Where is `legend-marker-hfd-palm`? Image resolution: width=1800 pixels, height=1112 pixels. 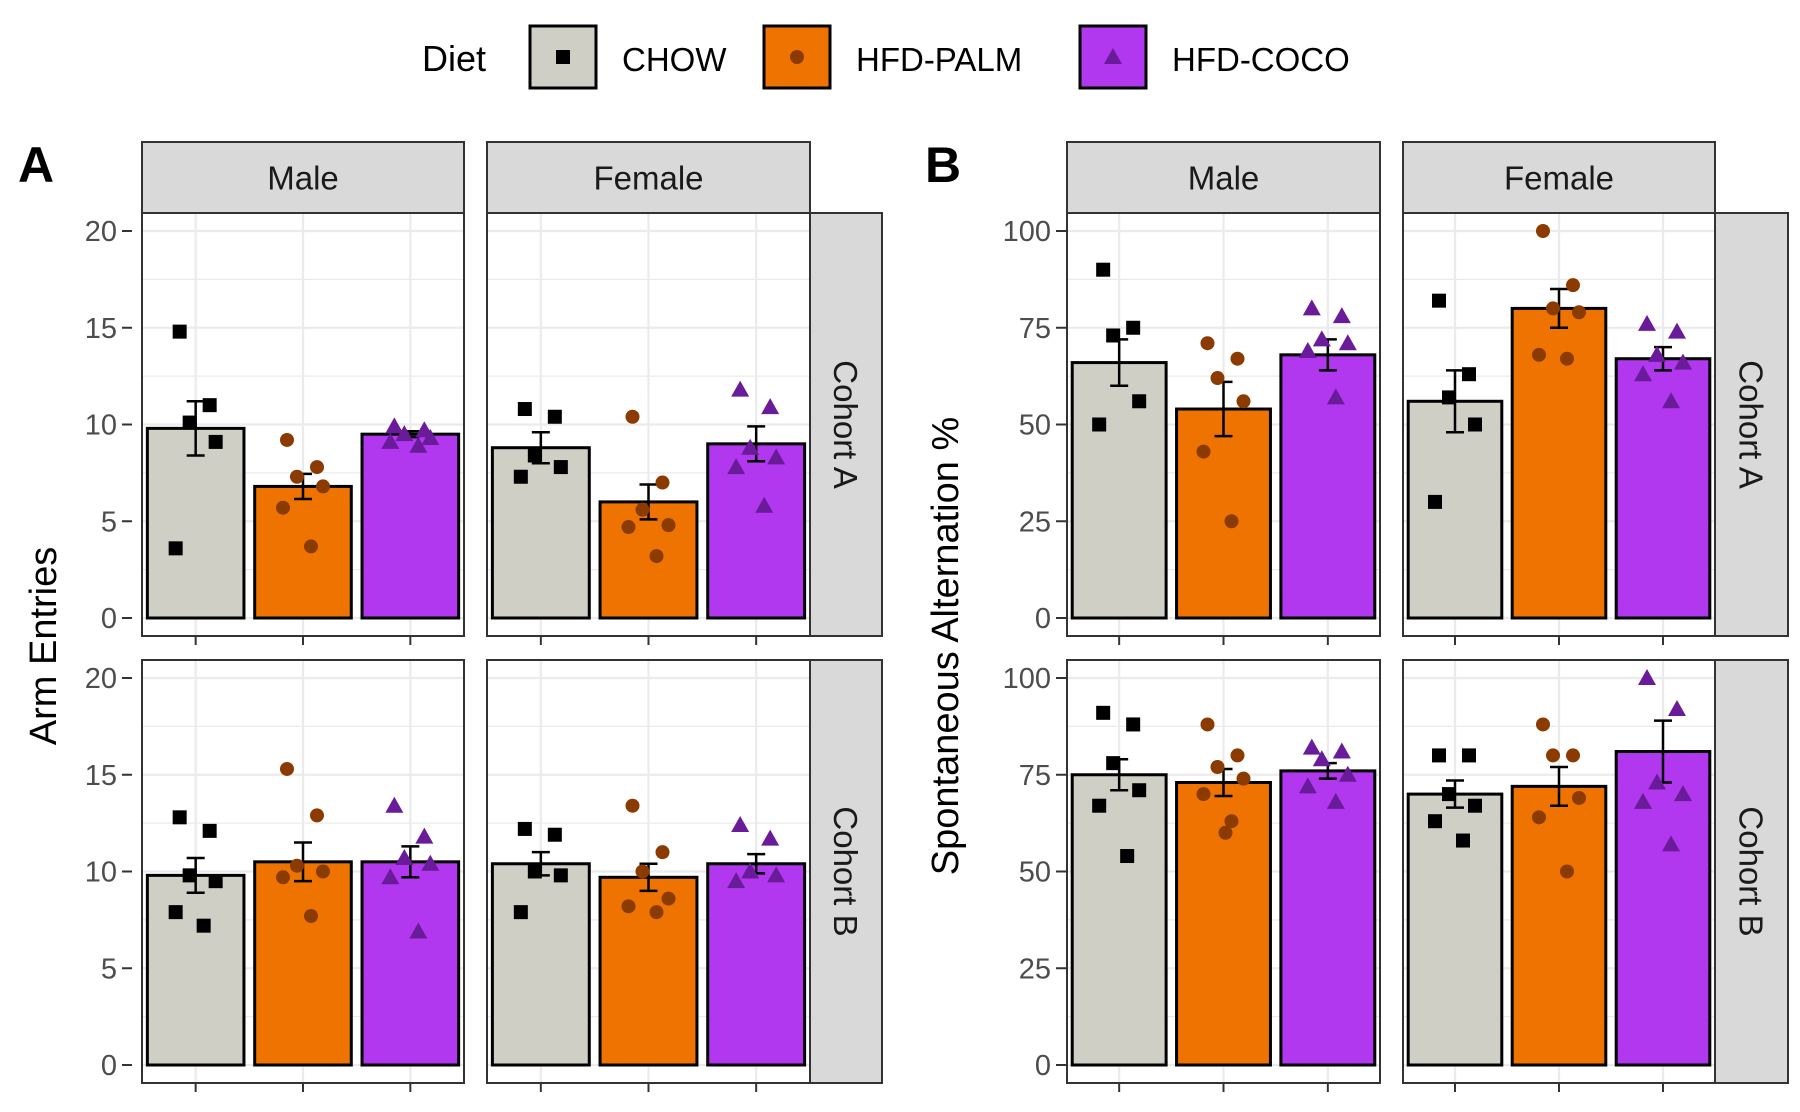
legend-marker-hfd-palm is located at coordinates (797, 57).